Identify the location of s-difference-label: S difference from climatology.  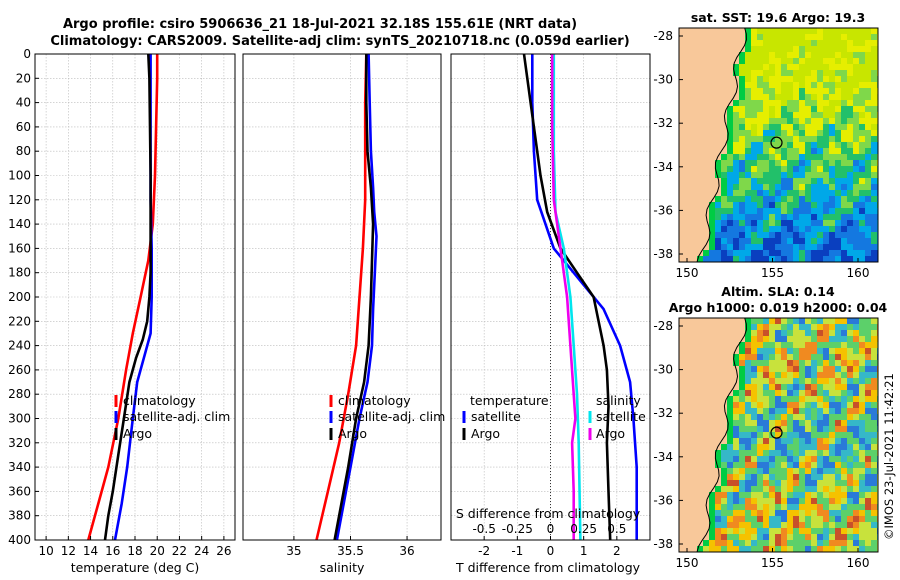
(548, 513).